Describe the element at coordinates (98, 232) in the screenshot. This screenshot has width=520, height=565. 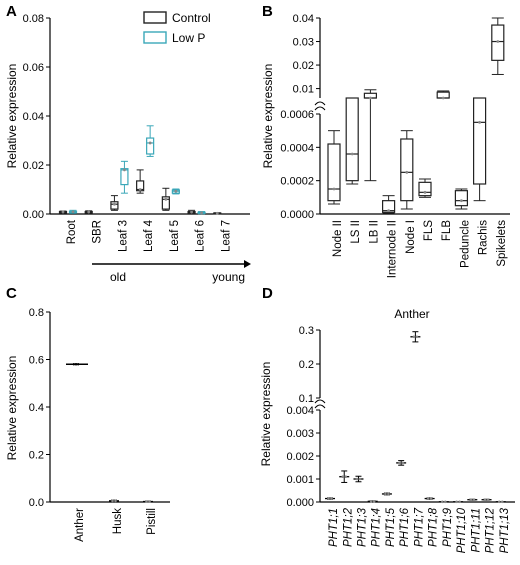
I see `x-tick-label: SBR` at that location.